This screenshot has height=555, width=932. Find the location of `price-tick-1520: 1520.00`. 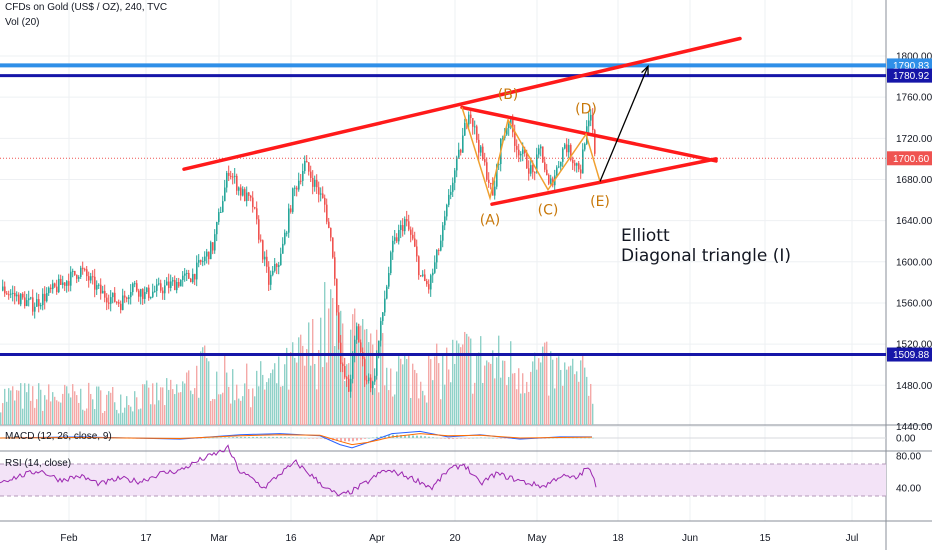

price-tick-1520: 1520.00 is located at coordinates (914, 345).